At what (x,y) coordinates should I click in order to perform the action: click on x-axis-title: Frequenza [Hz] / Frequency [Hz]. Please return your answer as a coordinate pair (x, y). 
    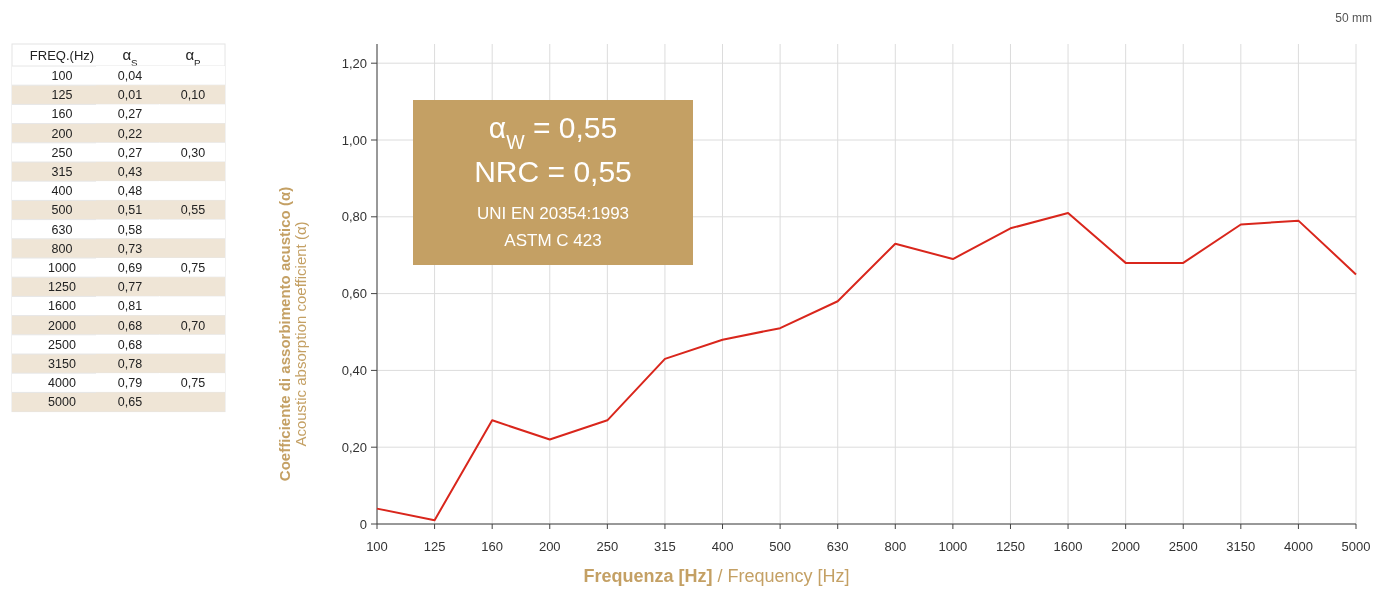
    Looking at the image, I should click on (716, 576).